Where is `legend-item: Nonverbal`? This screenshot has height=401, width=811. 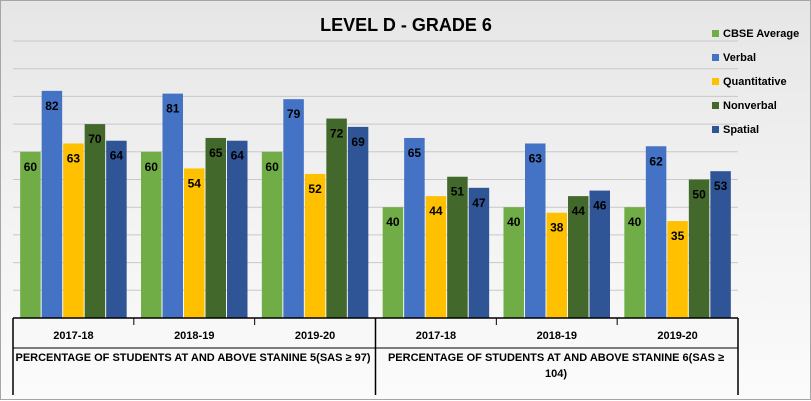 legend-item: Nonverbal is located at coordinates (760, 105).